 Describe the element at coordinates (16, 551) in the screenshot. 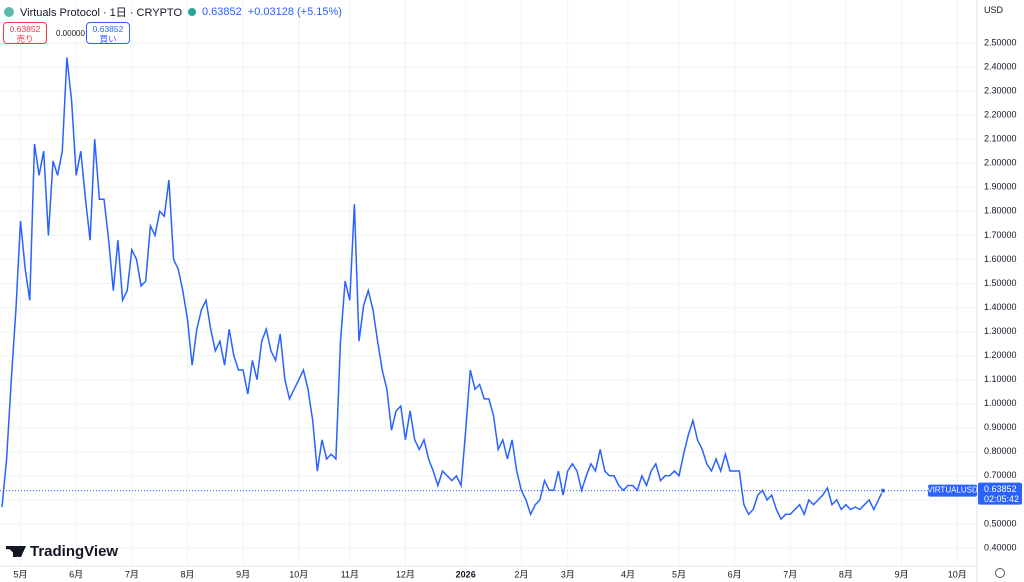

I see `logo-icon` at that location.